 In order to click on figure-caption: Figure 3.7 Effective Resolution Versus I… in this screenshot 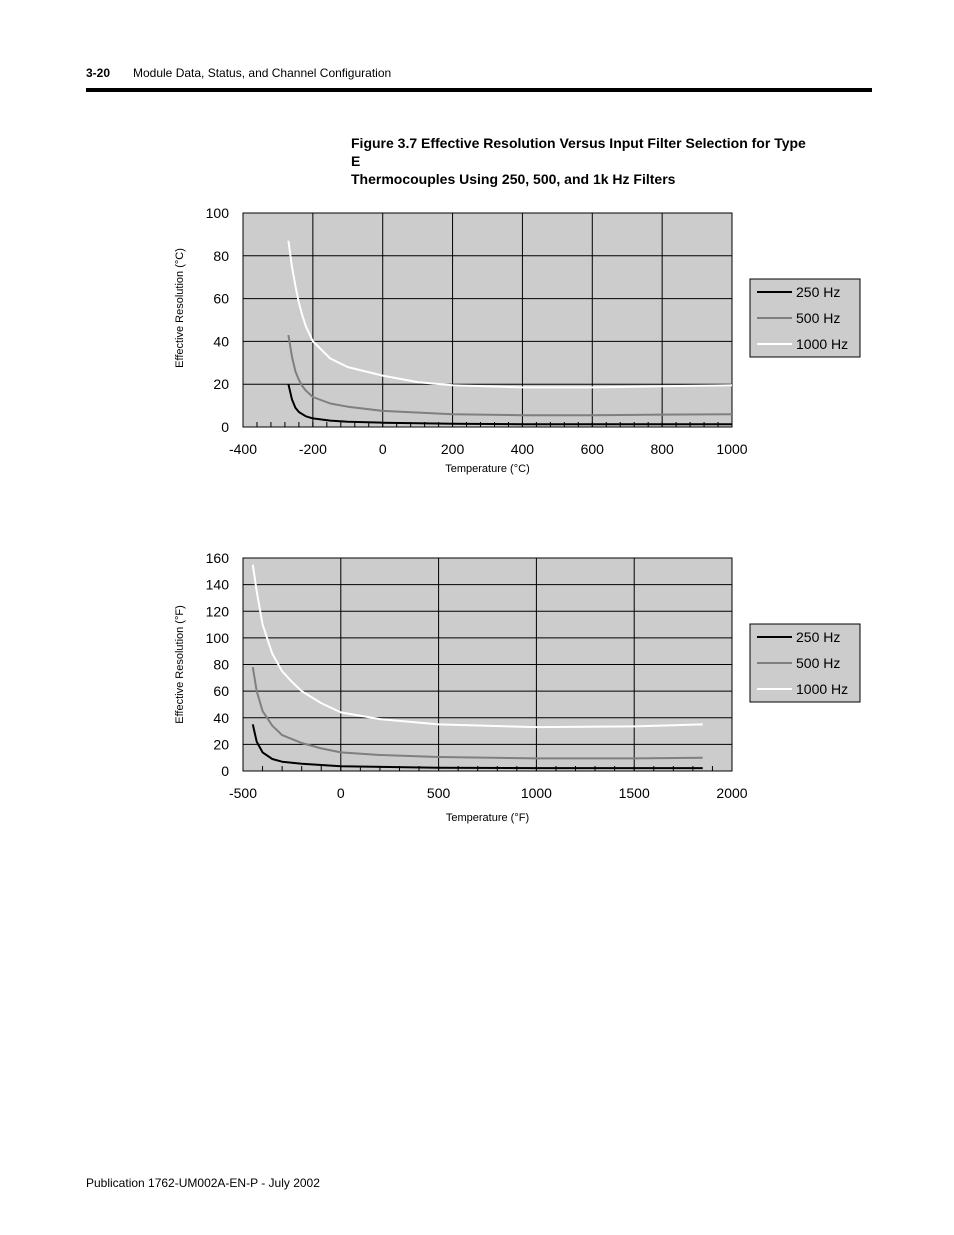, I will do `click(581, 161)`.